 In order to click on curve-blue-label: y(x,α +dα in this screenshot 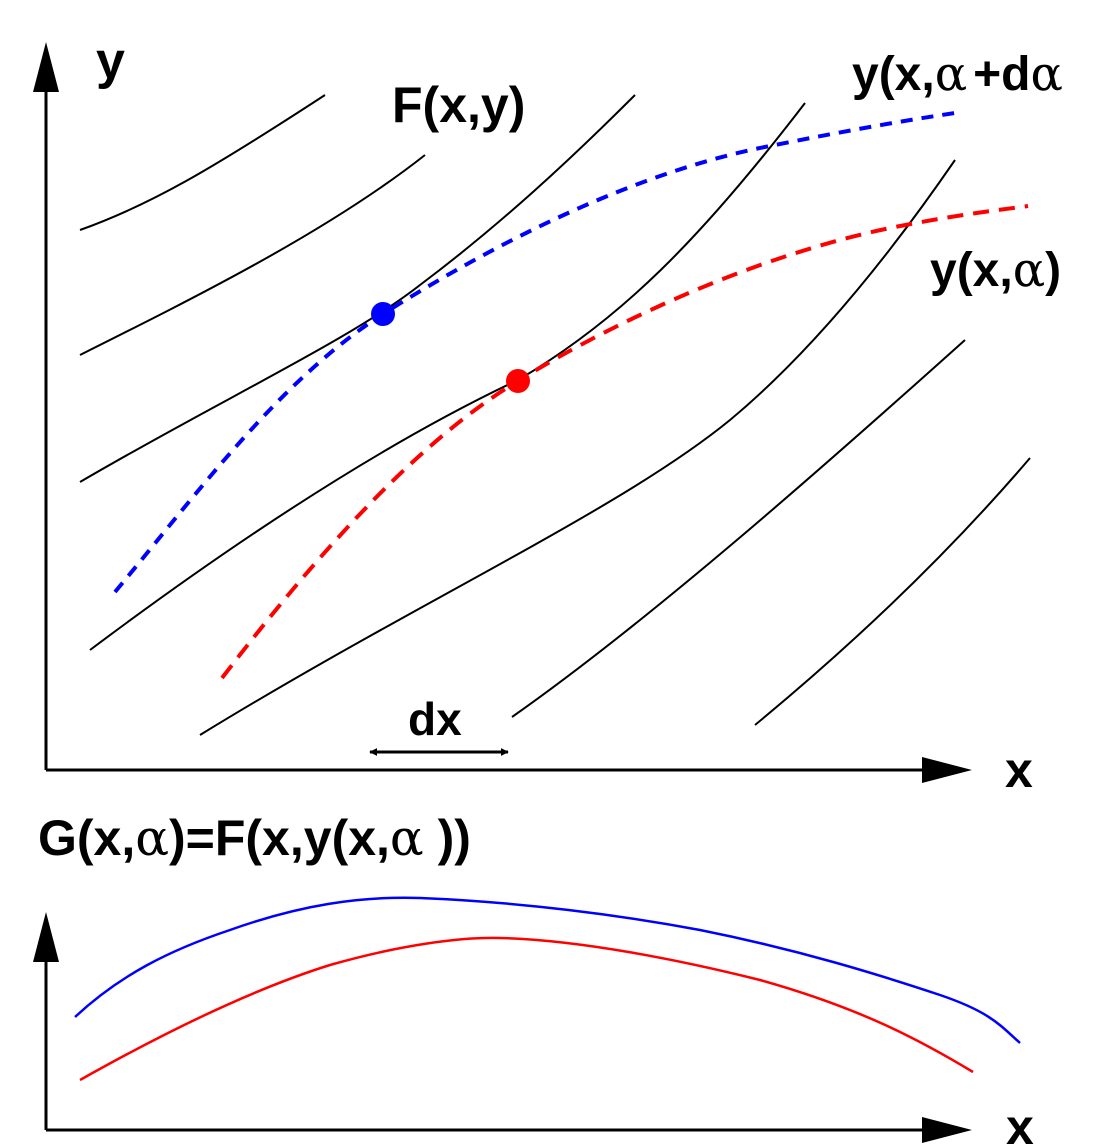, I will do `click(957, 74)`.